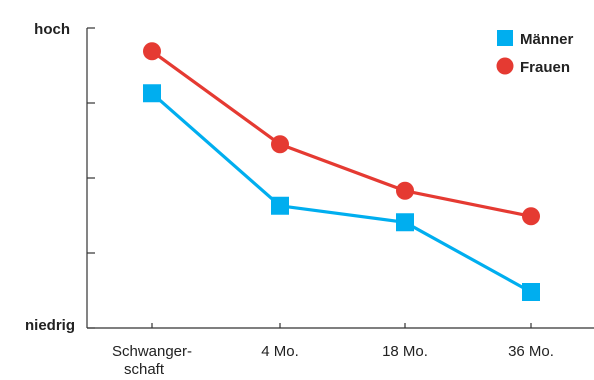  What do you see at coordinates (333, 360) in the screenshot?
I see `x-tick-labels: Schwanger-schaft 4 Mo. 18 Mo. 36 Mo.` at bounding box center [333, 360].